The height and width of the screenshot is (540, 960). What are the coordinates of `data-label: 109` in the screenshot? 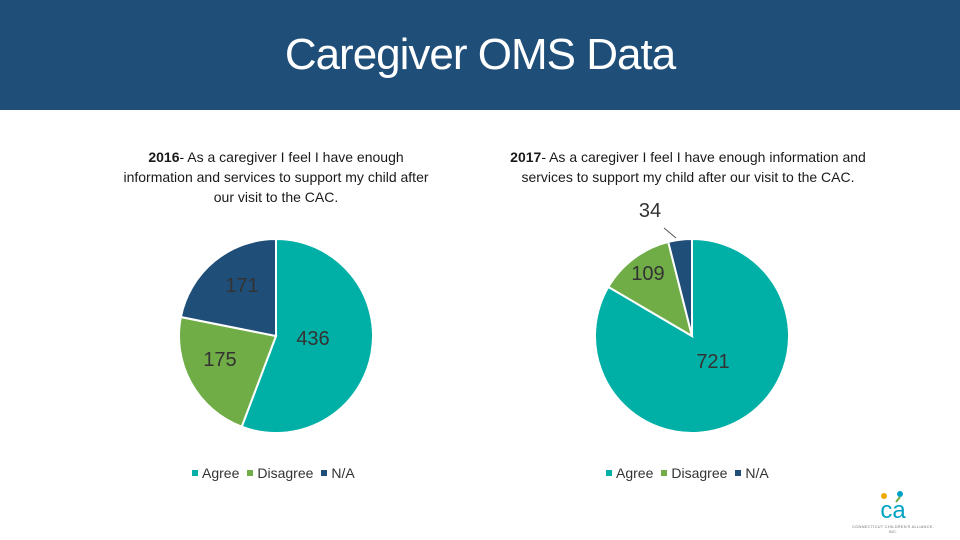 It's located at (647, 274).